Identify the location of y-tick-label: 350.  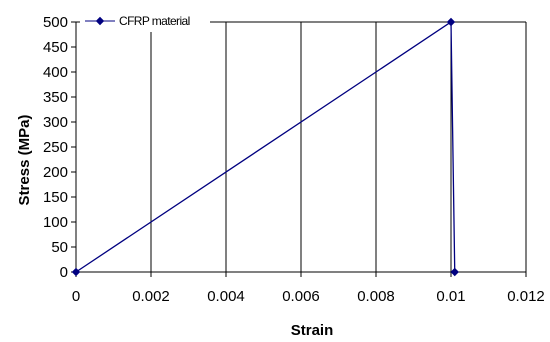
(55, 97).